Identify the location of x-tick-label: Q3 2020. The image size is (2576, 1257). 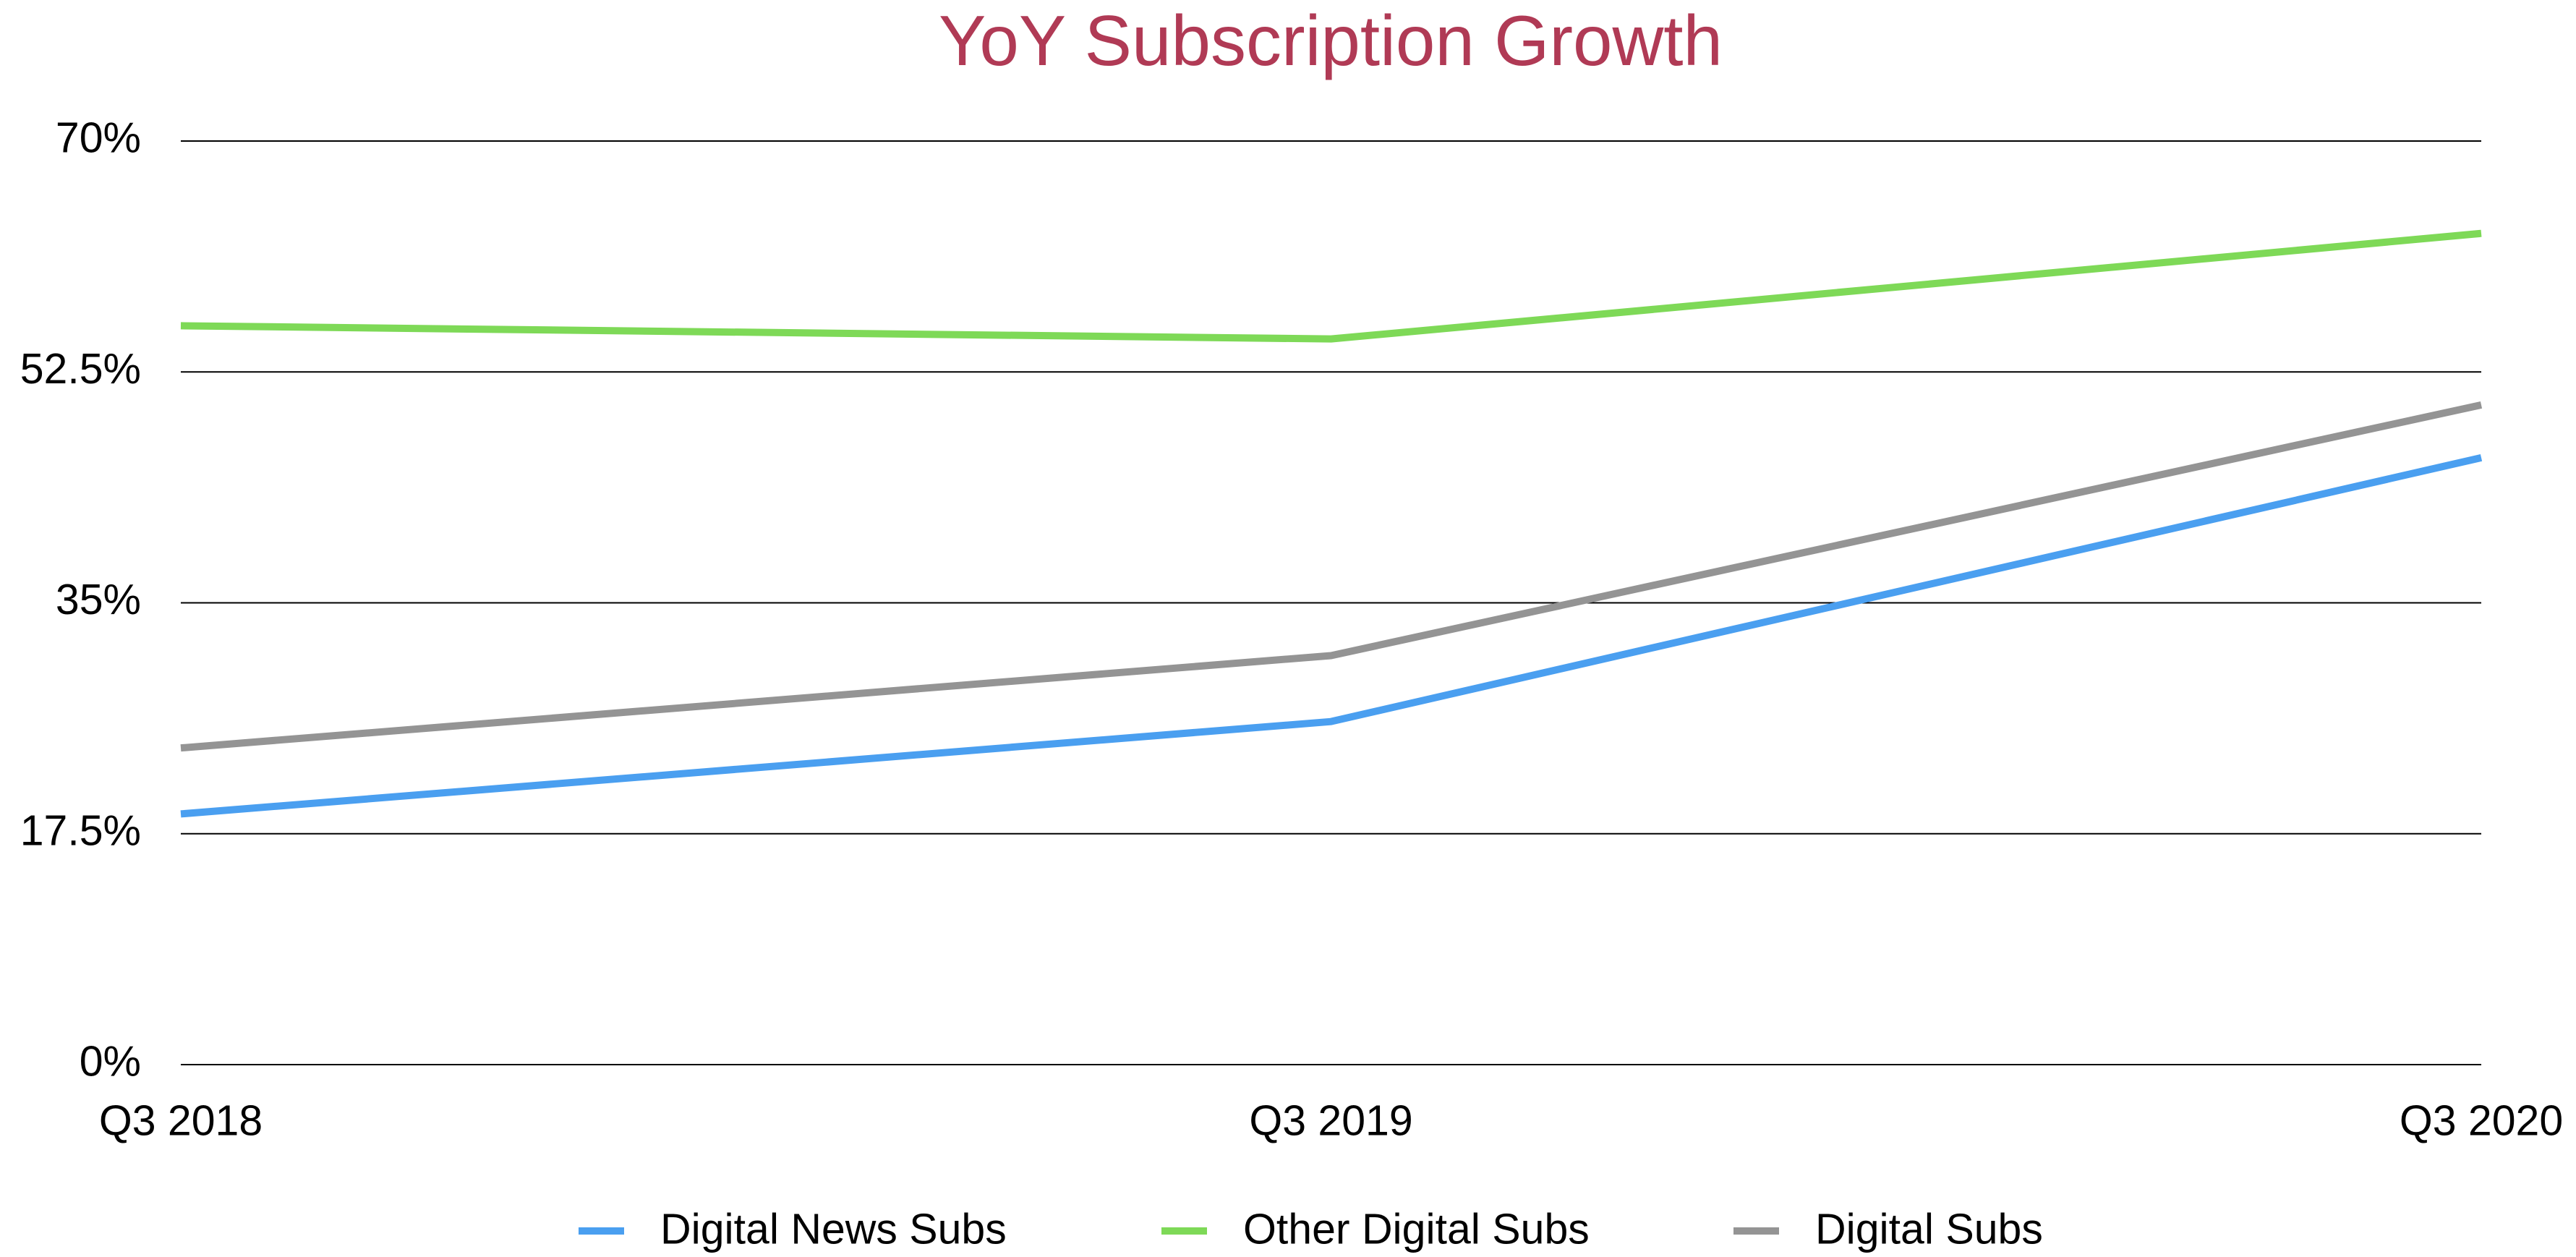
(2481, 1121).